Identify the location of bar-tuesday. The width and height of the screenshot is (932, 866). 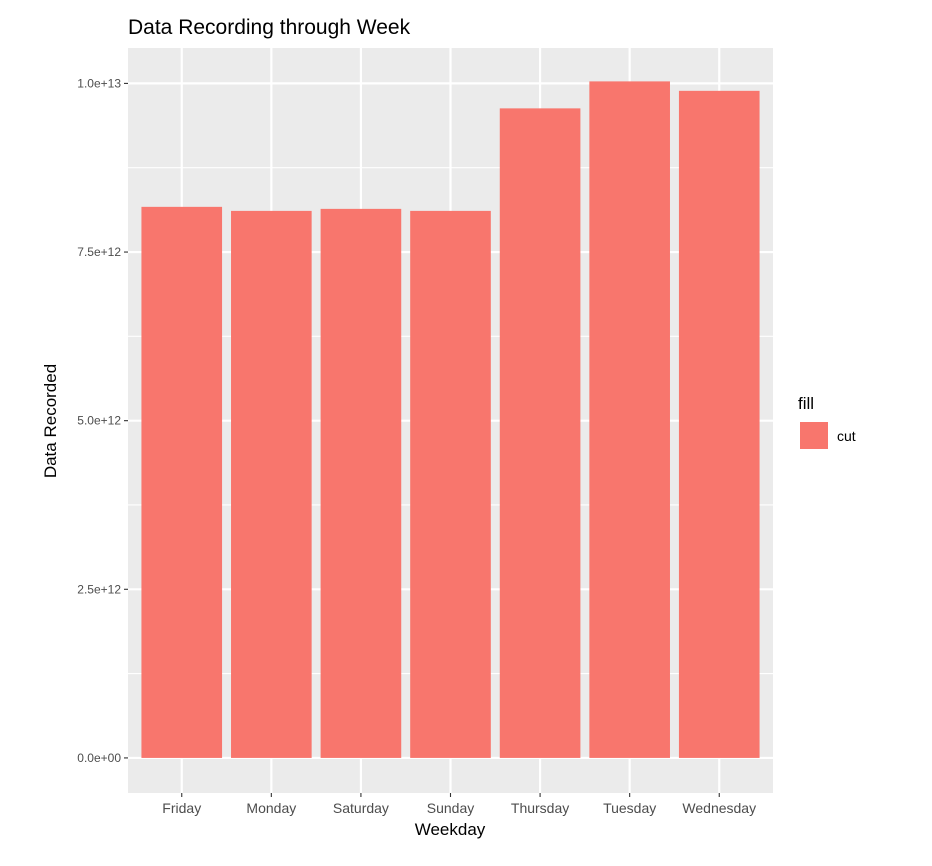
(629, 419).